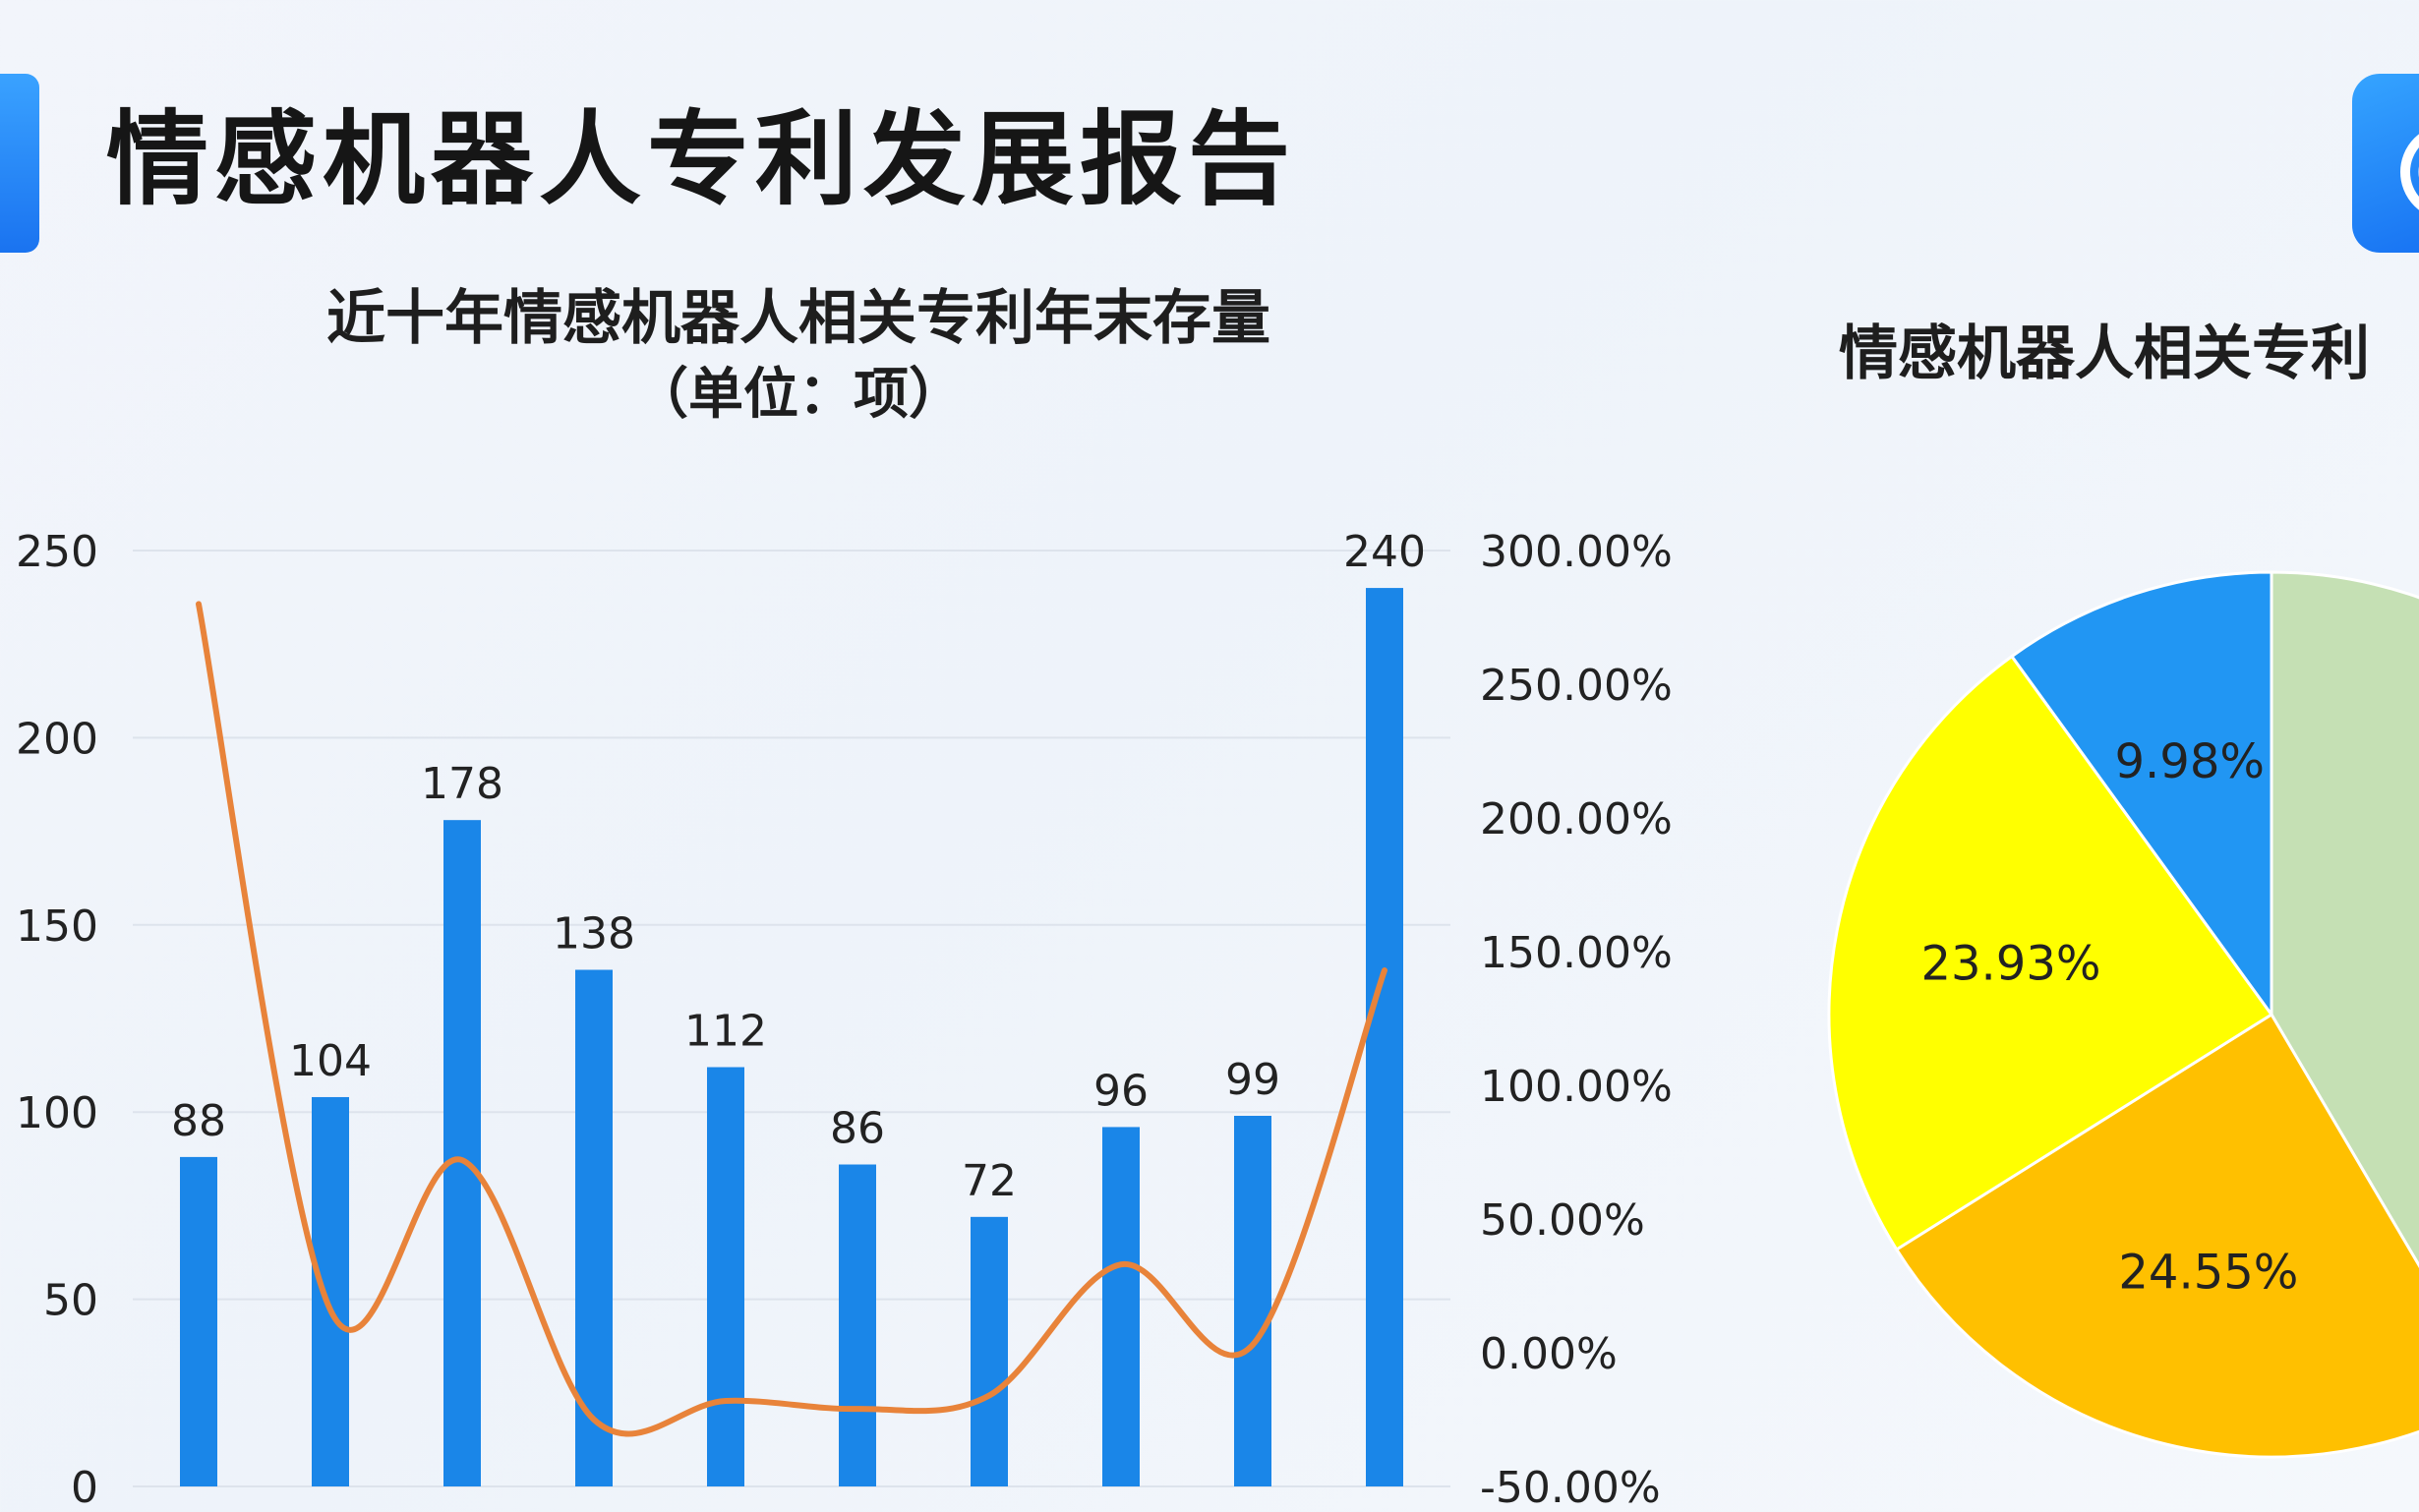 This screenshot has width=2419, height=1512. I want to click on pie-slice-label: 23.93%, so click(2010, 963).